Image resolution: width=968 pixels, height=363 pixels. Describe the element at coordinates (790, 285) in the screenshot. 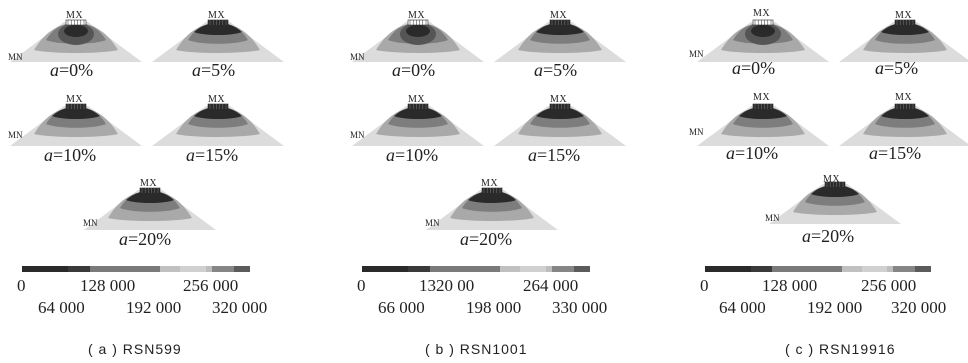

I see `legend-tick-label: 128 000` at that location.